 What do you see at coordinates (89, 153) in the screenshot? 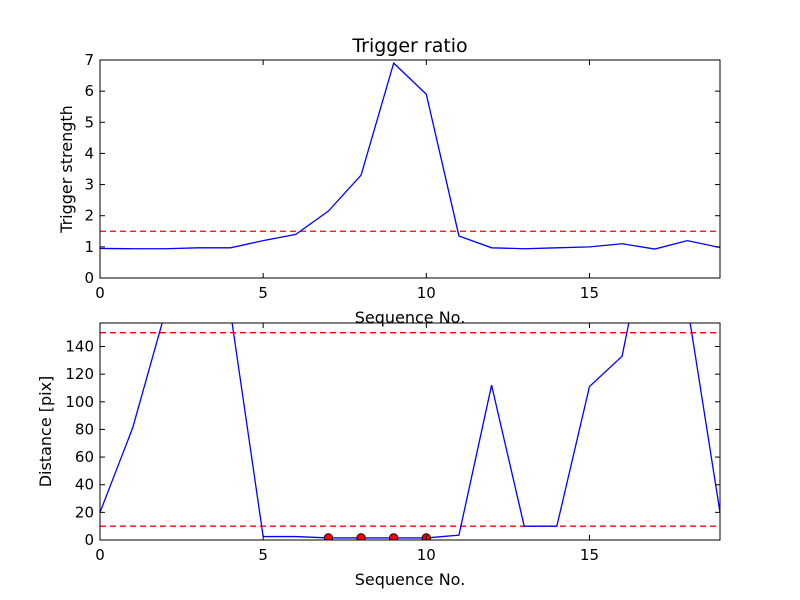
I see `y-tick-label: 4` at bounding box center [89, 153].